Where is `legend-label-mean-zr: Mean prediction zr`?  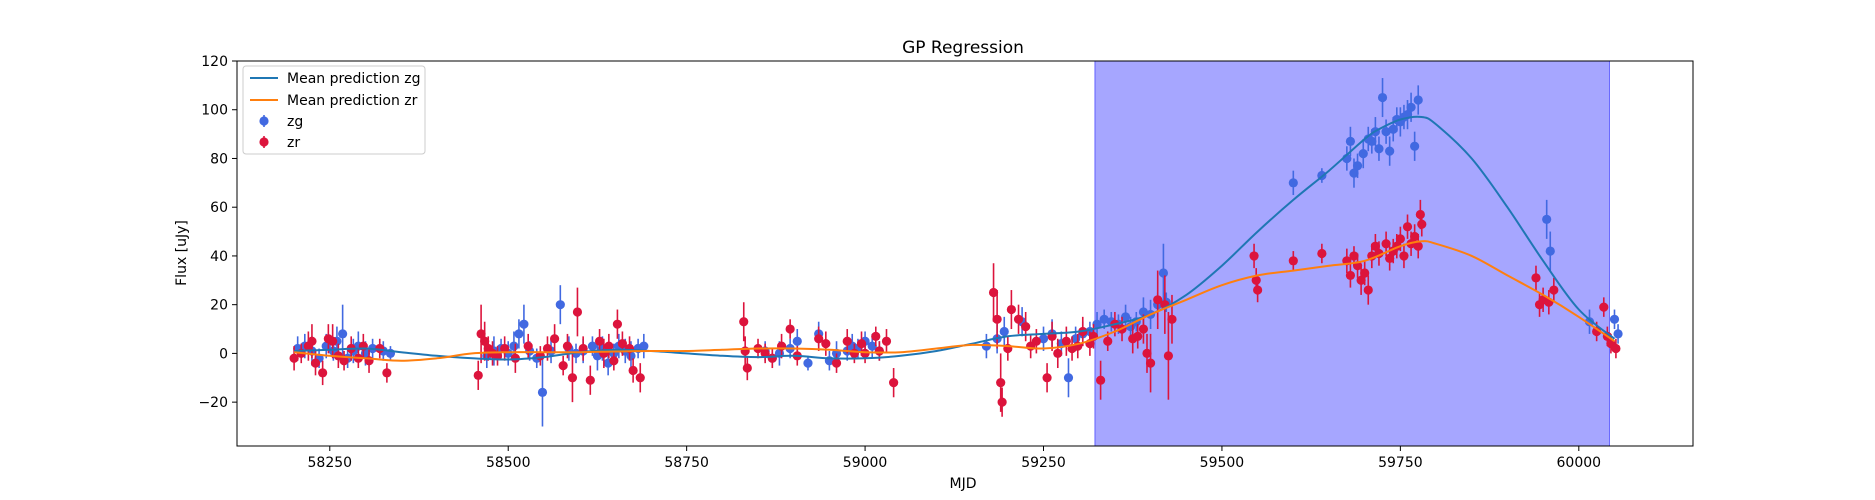 legend-label-mean-zr: Mean prediction zr is located at coordinates (352, 101).